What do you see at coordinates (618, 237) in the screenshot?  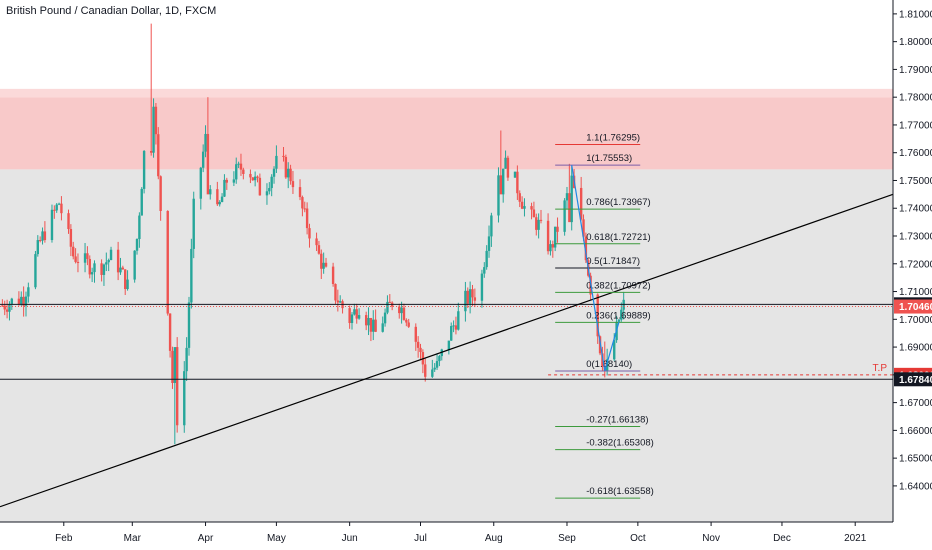 I see `fib-level-label: 0.618(1.72721)` at bounding box center [618, 237].